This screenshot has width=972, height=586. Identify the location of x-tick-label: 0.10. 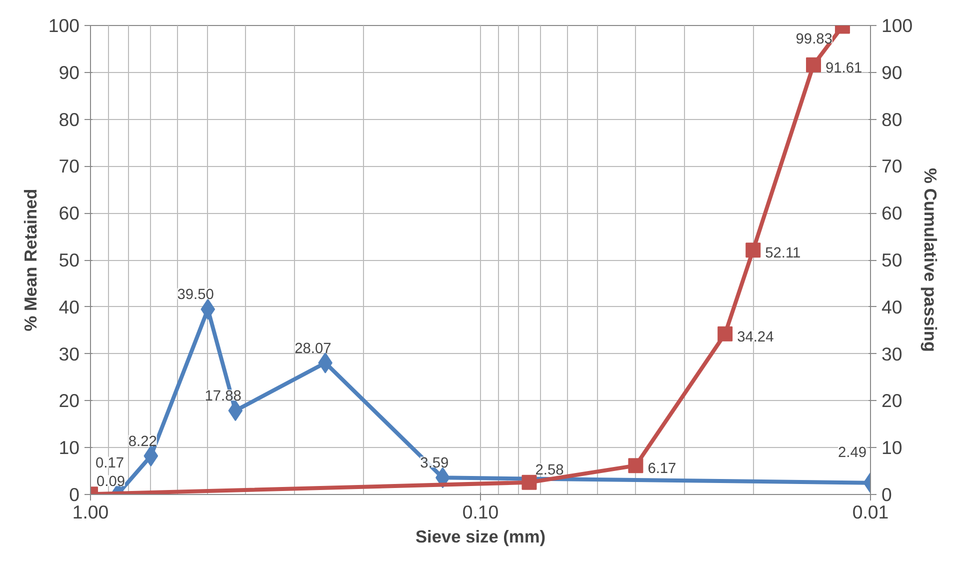
(480, 512).